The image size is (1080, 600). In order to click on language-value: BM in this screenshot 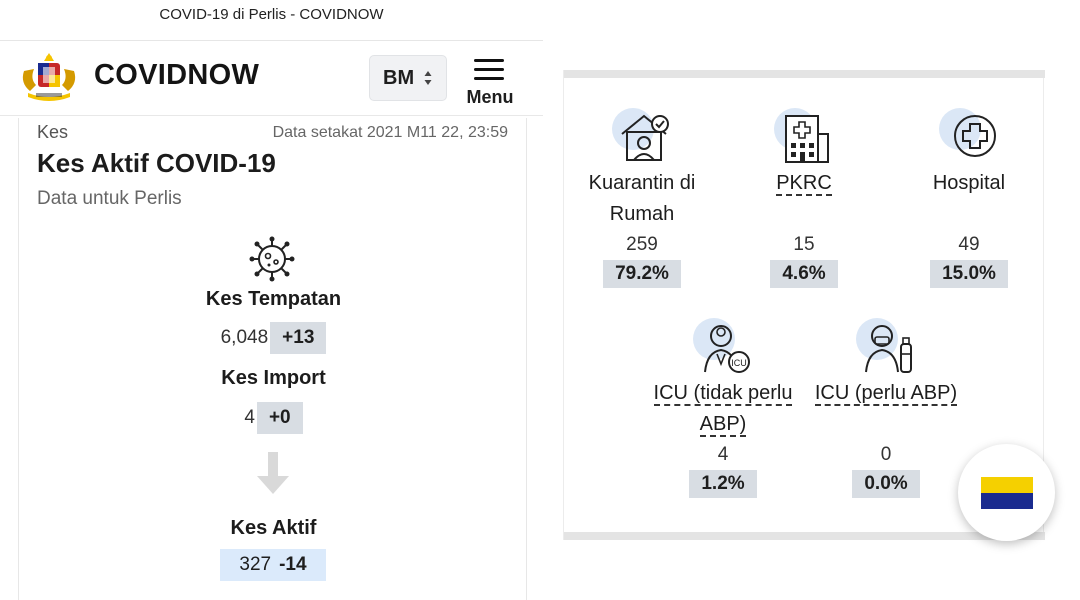, I will do `click(399, 78)`.